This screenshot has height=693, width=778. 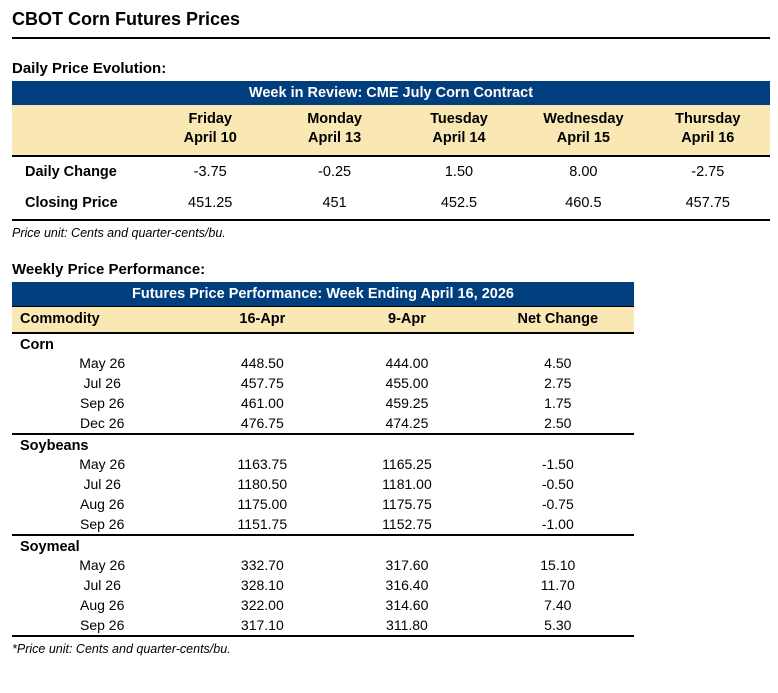 What do you see at coordinates (459, 138) in the screenshot?
I see `daily-day-date: April 14` at bounding box center [459, 138].